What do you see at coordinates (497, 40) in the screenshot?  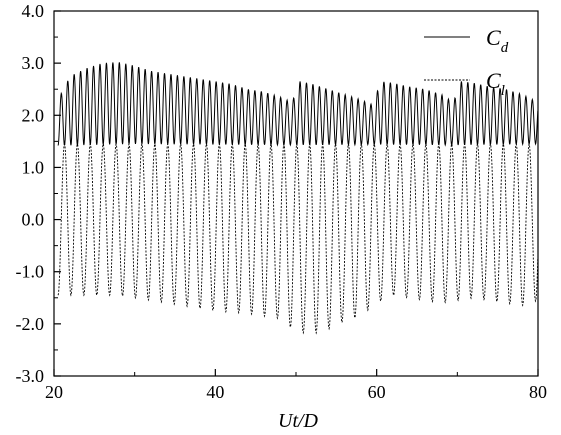 I see `legend-label-cd: Cd` at bounding box center [497, 40].